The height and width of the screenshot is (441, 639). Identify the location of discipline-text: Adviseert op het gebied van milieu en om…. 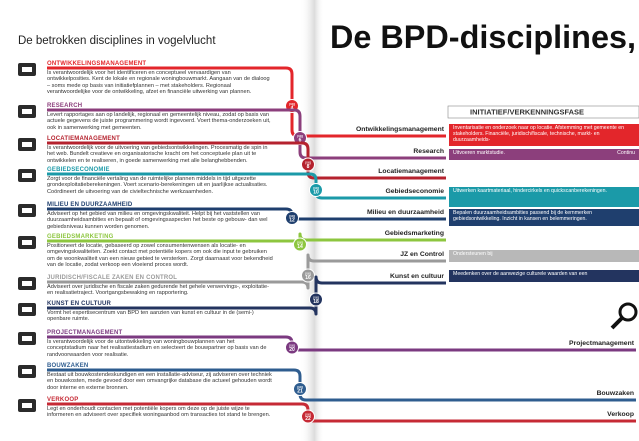
(157, 220).